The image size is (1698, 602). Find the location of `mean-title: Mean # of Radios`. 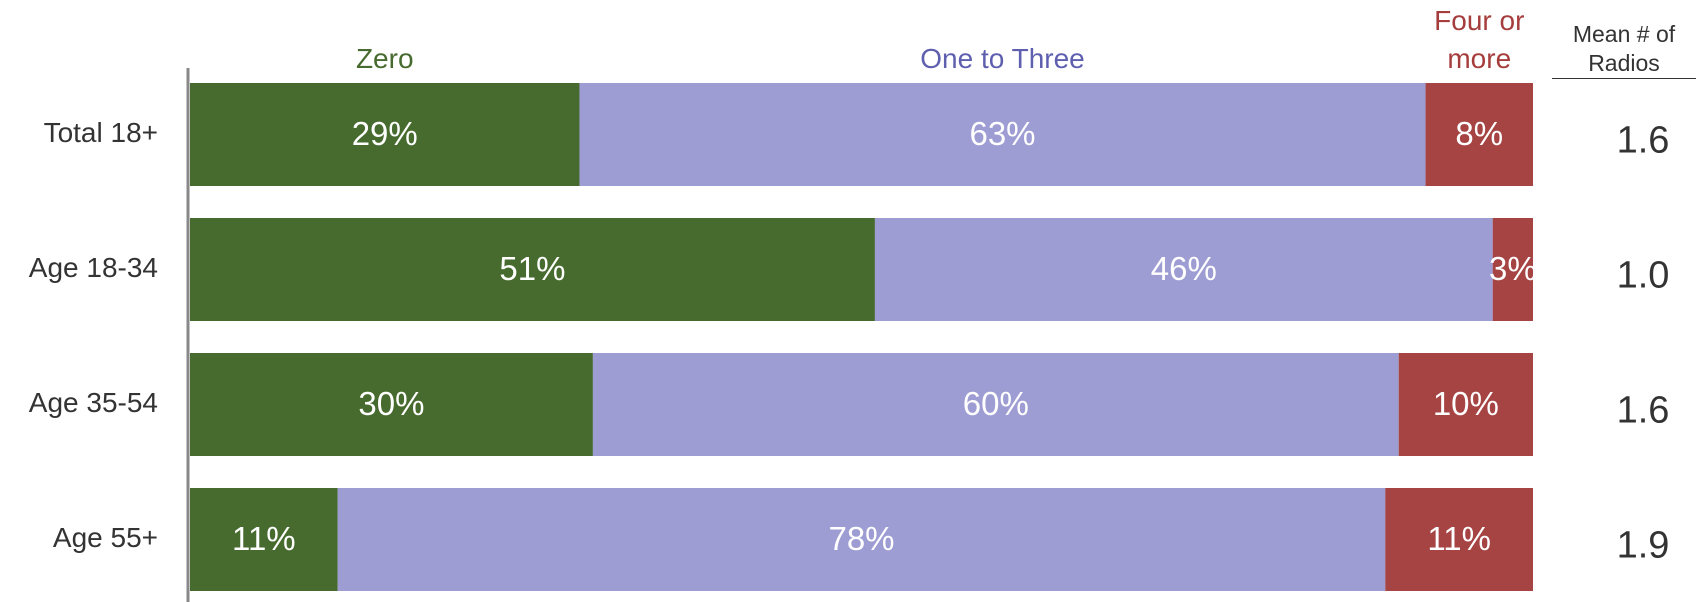

mean-title: Mean # of Radios is located at coordinates (1624, 49).